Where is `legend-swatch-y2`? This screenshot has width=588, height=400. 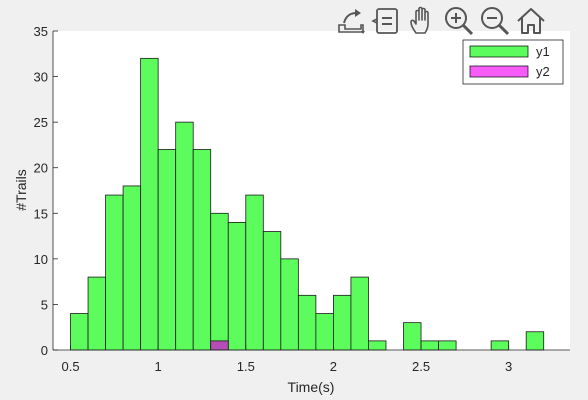
legend-swatch-y2 is located at coordinates (499, 71).